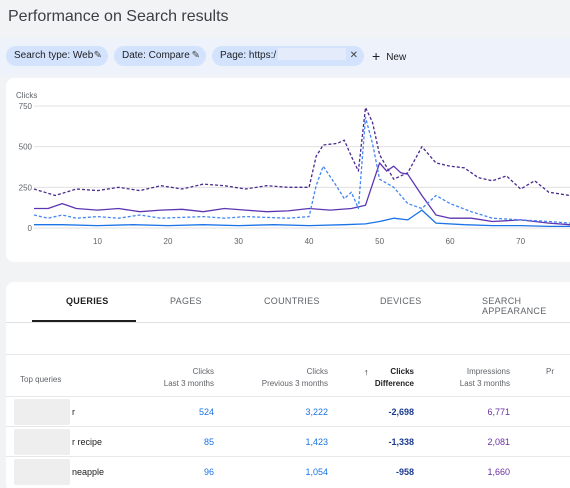 This screenshot has height=488, width=570. I want to click on filter-chip-label: Date: Compare, so click(156, 55).